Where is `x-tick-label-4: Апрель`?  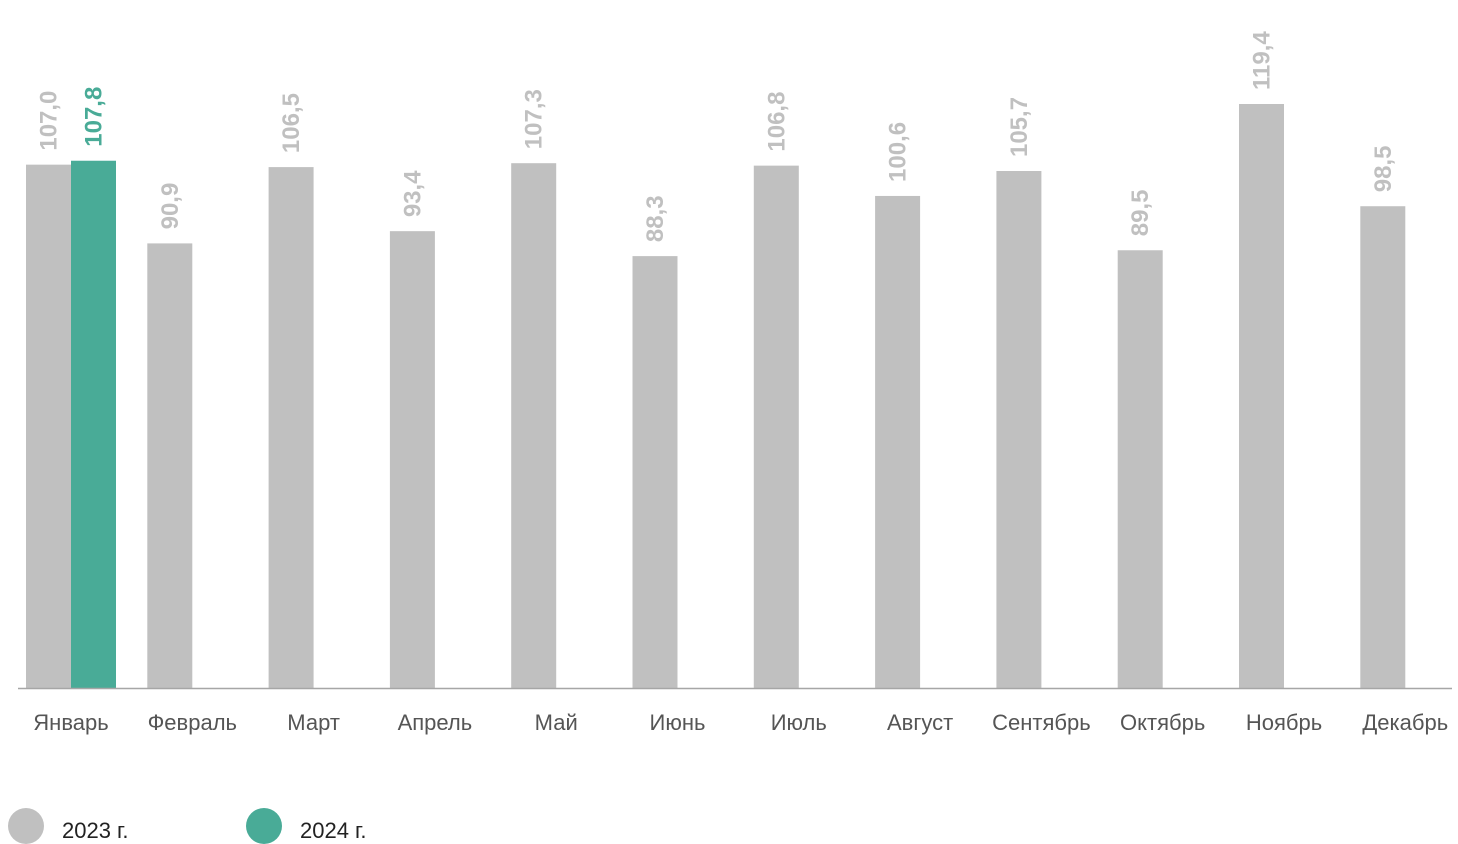 x-tick-label-4: Апрель is located at coordinates (435, 722).